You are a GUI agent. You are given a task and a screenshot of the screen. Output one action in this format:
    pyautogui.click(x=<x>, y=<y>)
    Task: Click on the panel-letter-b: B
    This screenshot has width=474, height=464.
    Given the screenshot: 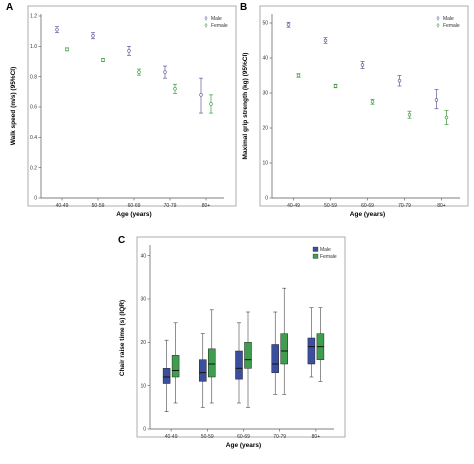 What is the action you would take?
    pyautogui.click(x=243, y=7)
    